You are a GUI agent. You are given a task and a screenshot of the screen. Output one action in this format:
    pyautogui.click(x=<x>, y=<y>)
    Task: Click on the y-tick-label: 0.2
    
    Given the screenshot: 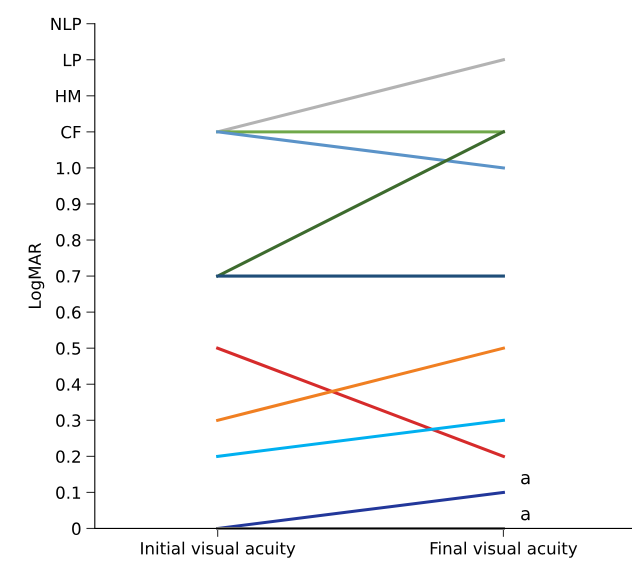 What is the action you would take?
    pyautogui.click(x=68, y=456)
    